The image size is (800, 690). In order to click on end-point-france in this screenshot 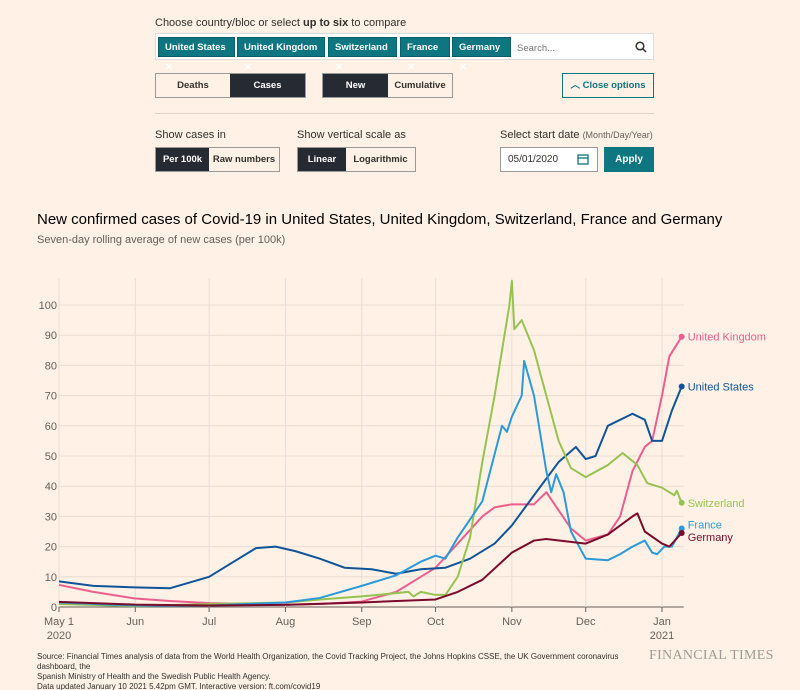, I will do `click(681, 528)`.